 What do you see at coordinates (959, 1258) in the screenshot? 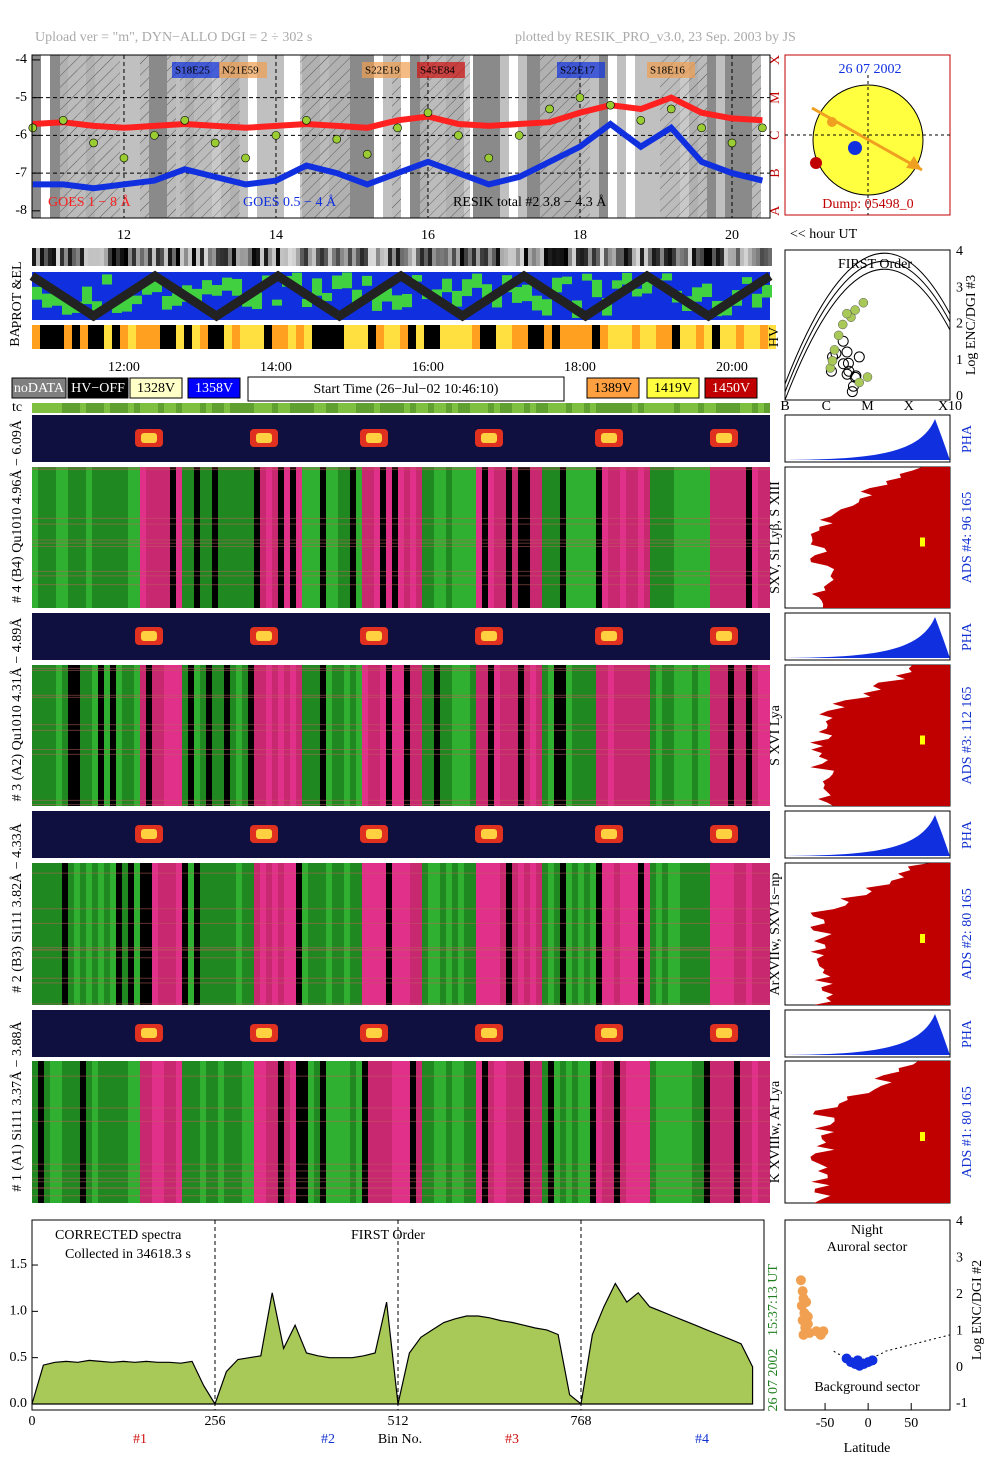
I see `y-tick-label: 3` at bounding box center [959, 1258].